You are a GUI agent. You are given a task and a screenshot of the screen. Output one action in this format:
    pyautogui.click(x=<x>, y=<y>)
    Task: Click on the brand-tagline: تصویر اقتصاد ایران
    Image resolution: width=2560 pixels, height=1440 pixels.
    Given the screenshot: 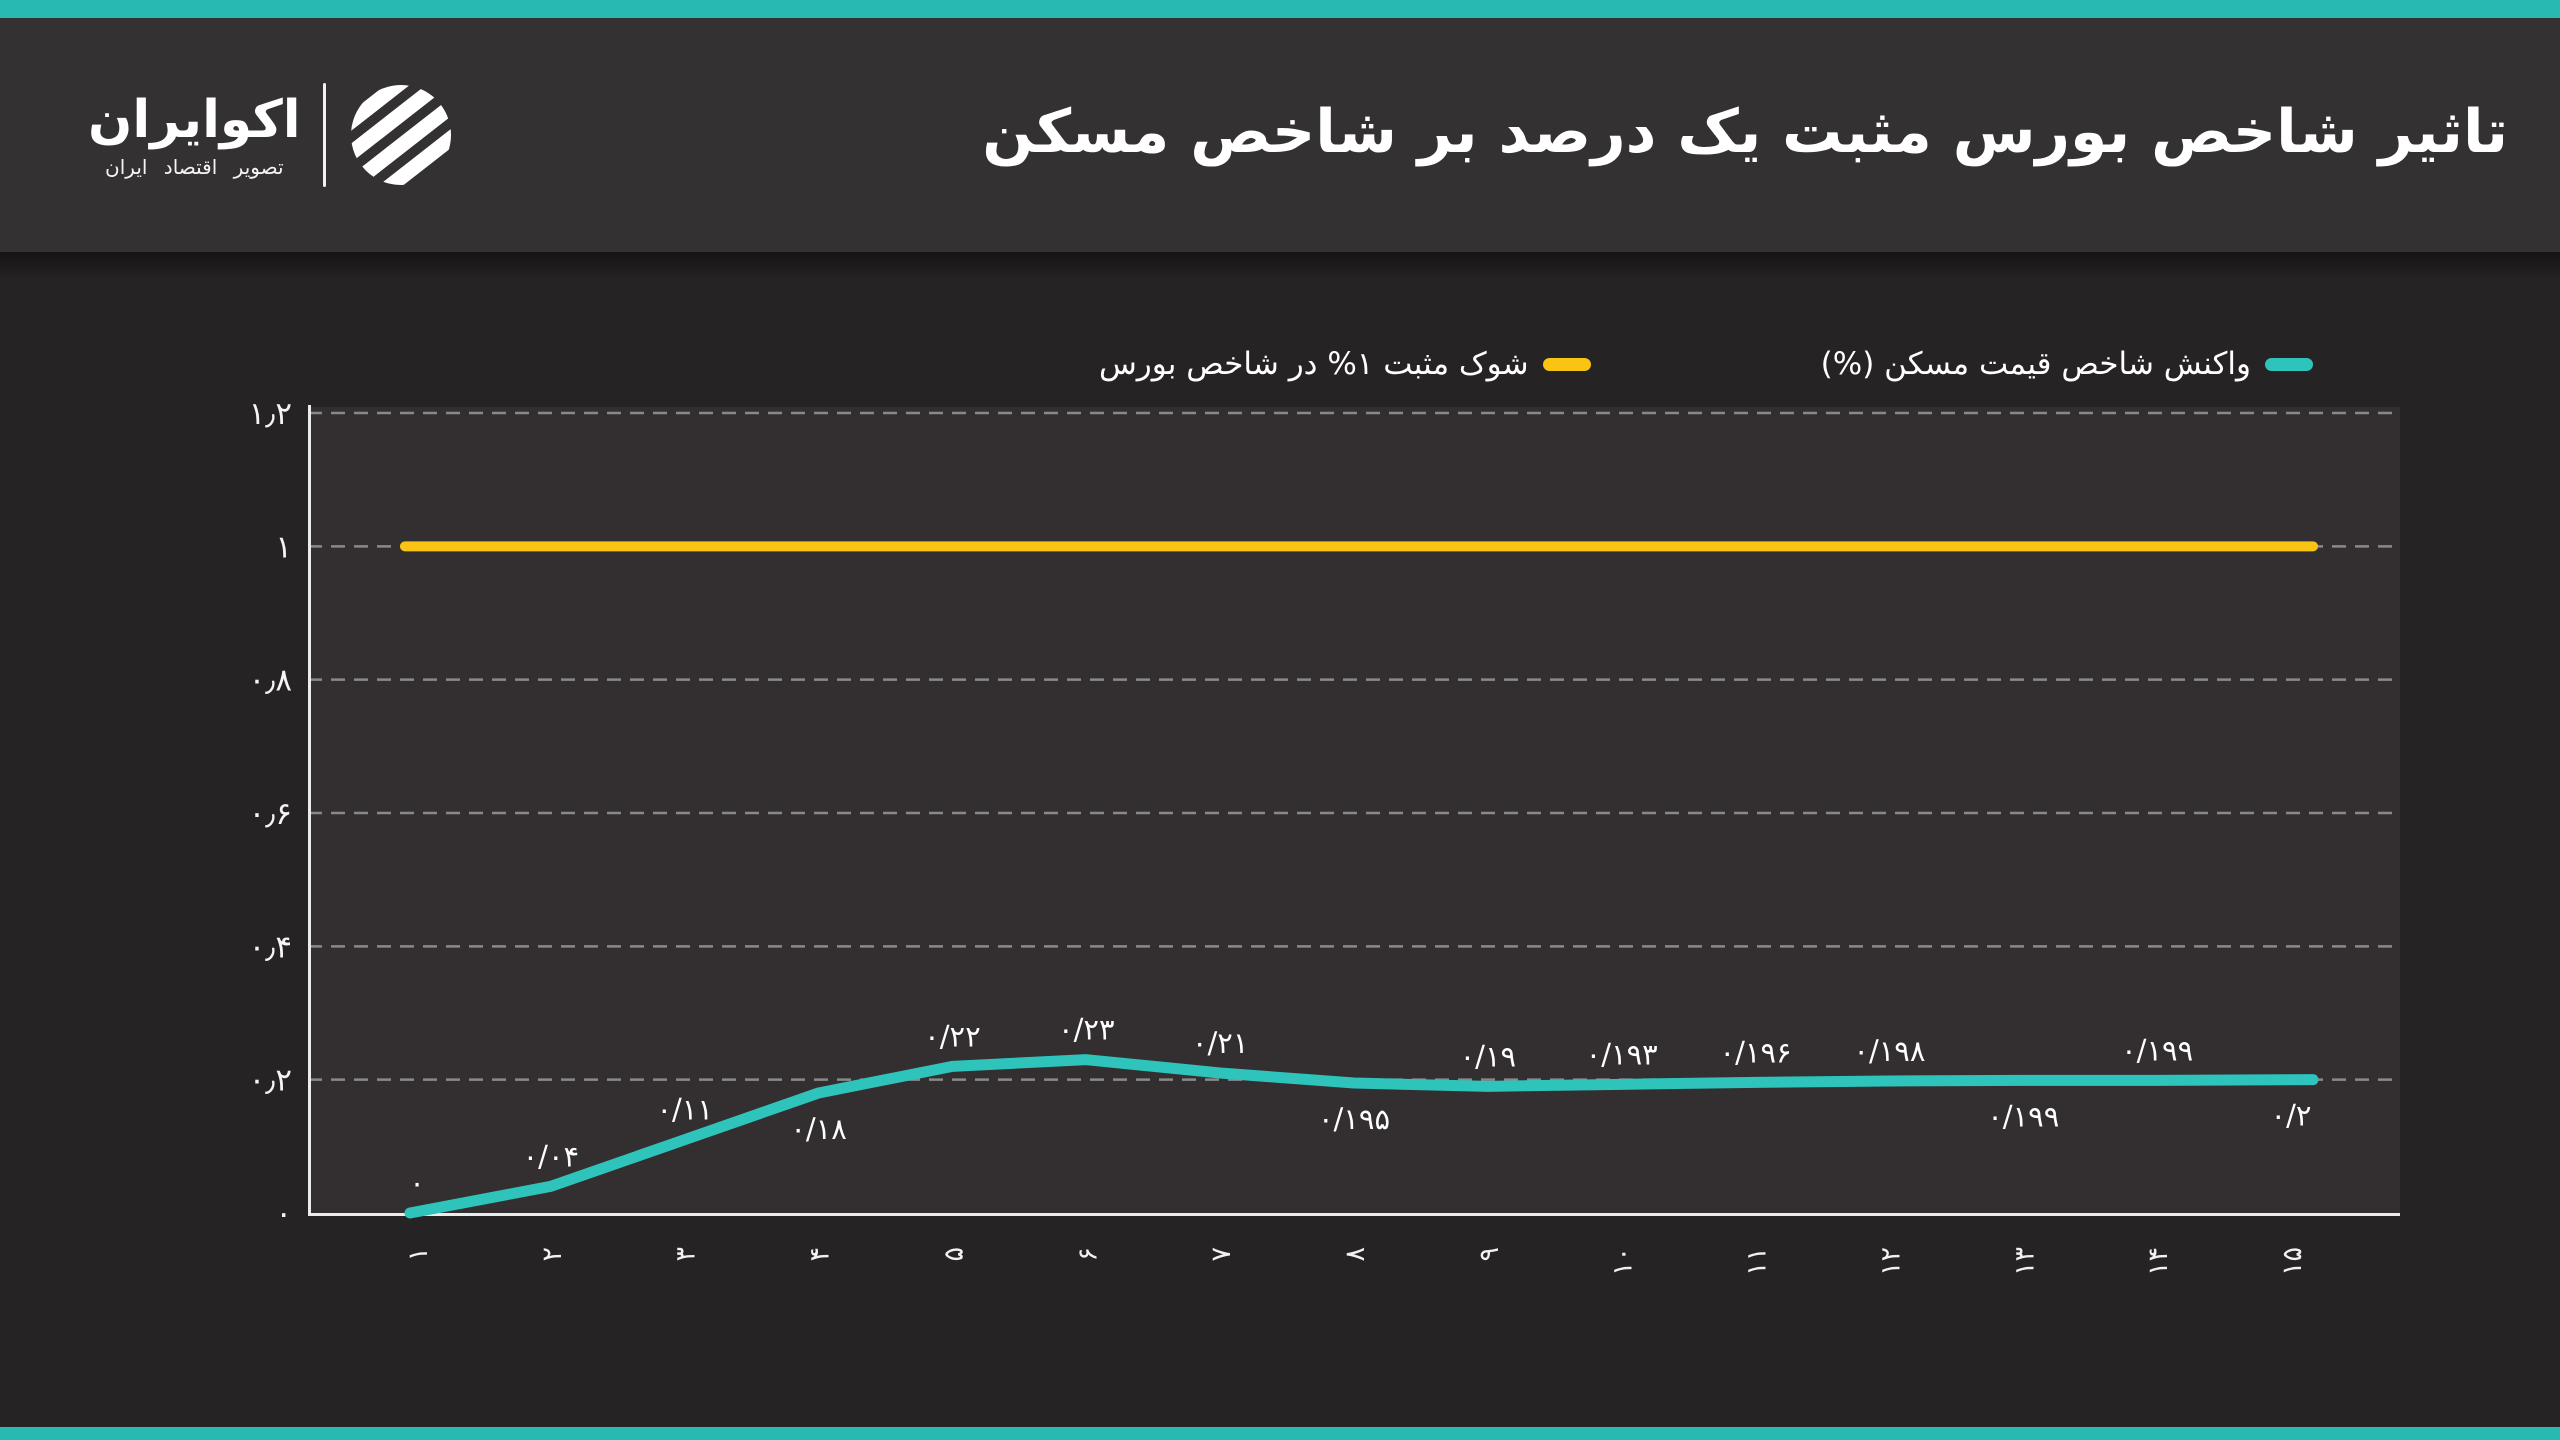 What is the action you would take?
    pyautogui.click(x=194, y=166)
    